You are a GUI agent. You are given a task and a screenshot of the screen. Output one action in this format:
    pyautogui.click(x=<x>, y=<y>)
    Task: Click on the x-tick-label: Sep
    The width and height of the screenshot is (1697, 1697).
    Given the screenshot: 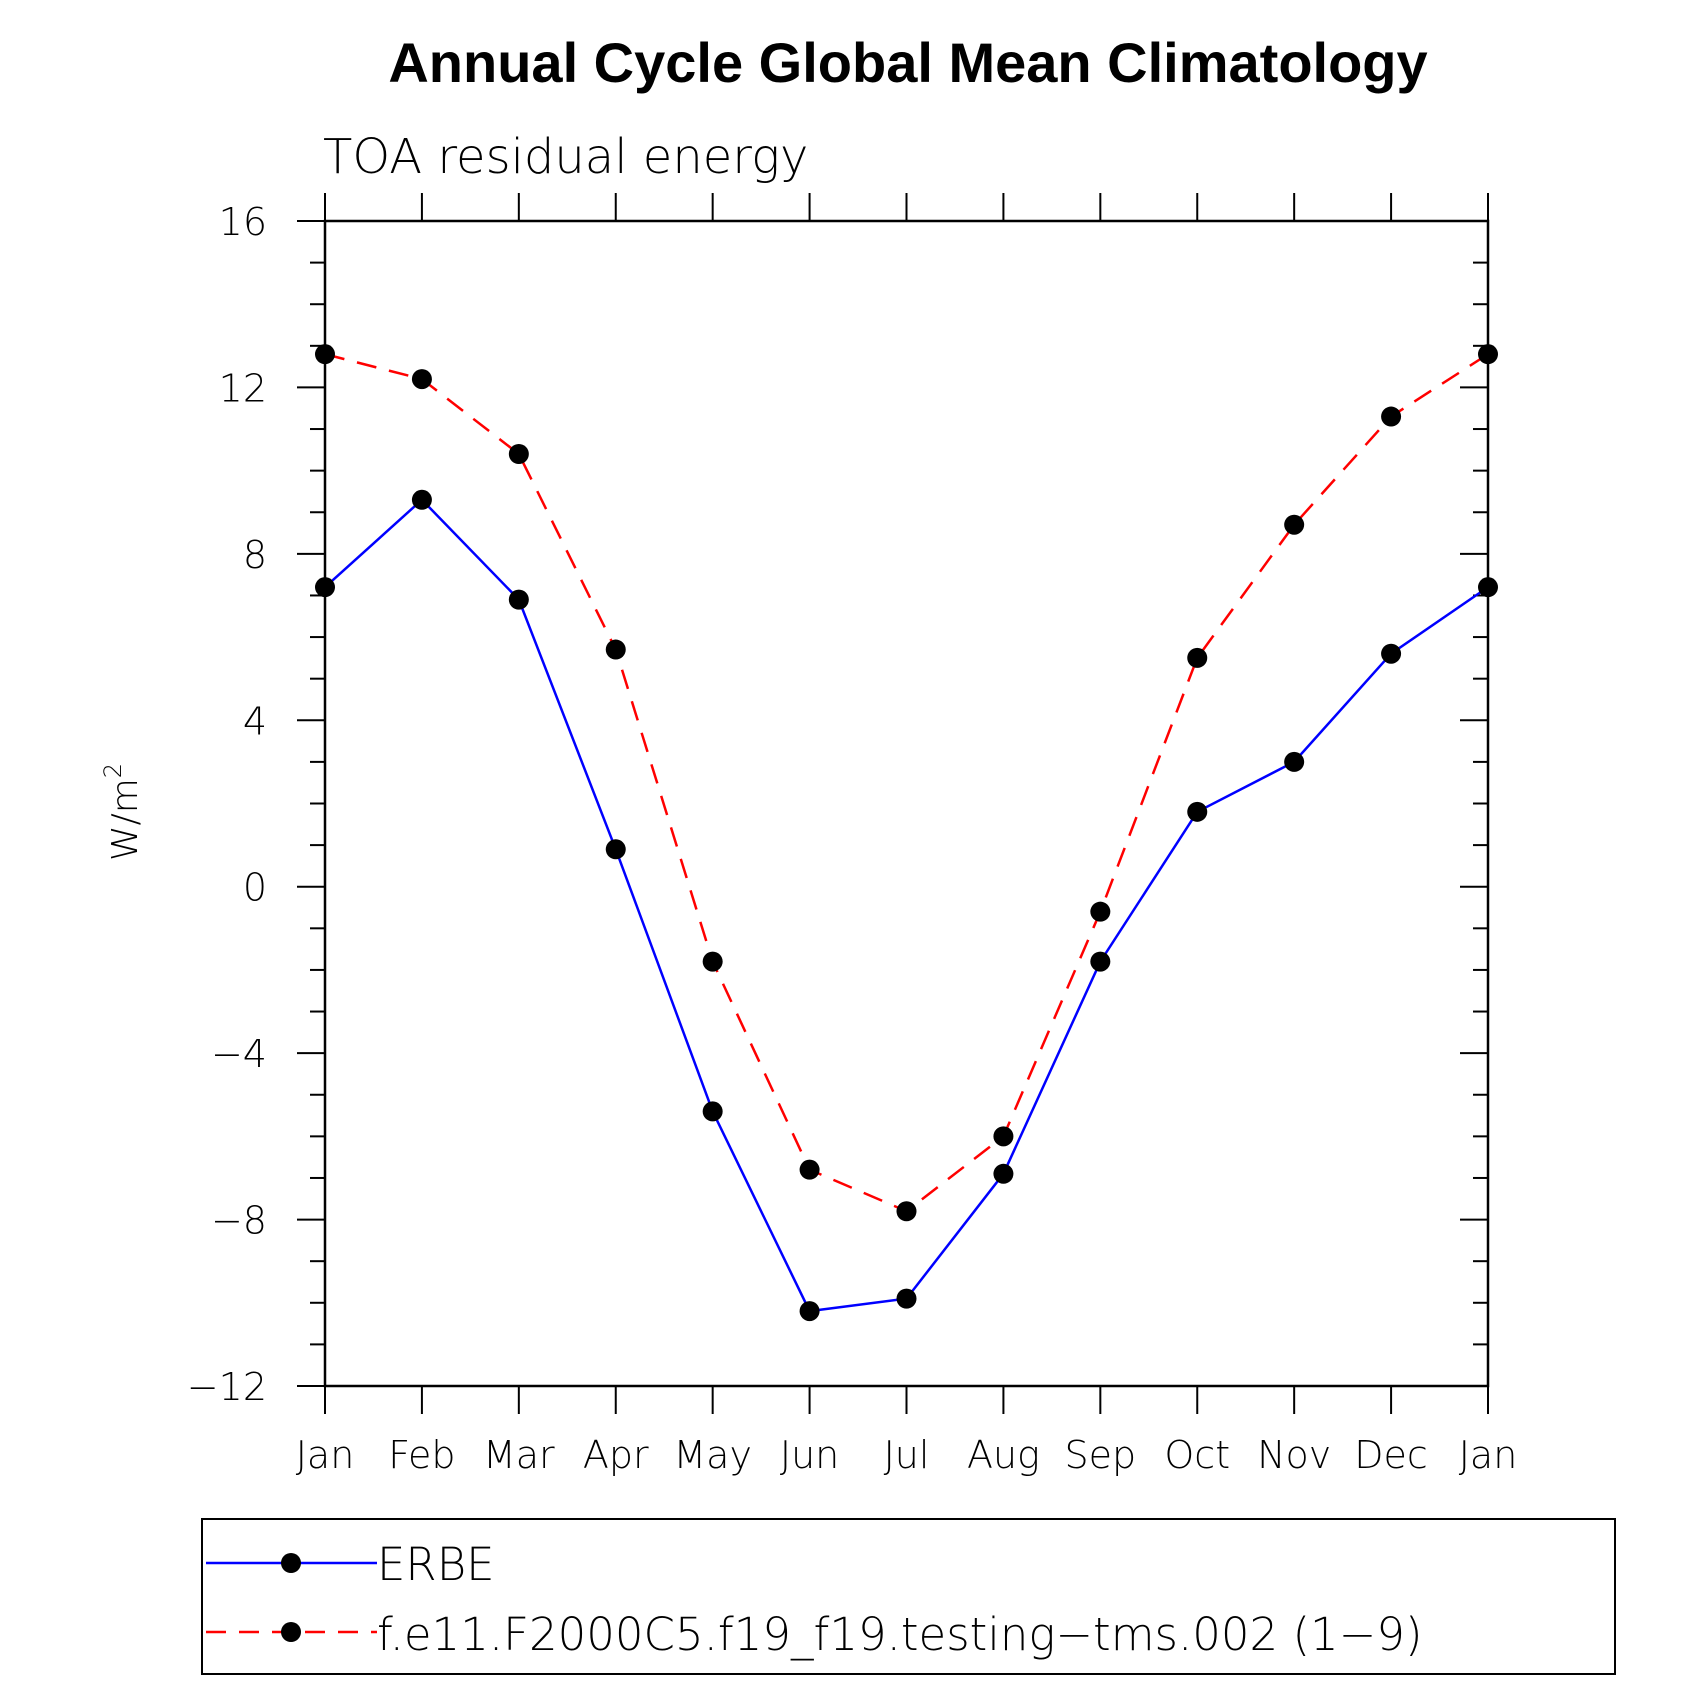 What is the action you would take?
    pyautogui.click(x=1101, y=1455)
    